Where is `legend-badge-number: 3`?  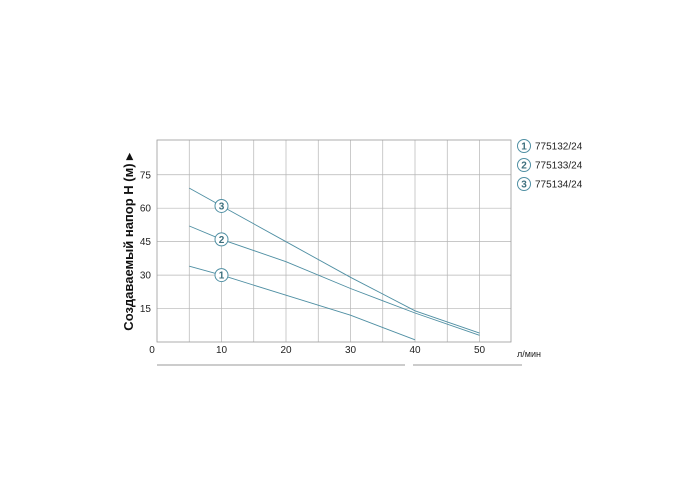 legend-badge-number: 3 is located at coordinates (524, 185).